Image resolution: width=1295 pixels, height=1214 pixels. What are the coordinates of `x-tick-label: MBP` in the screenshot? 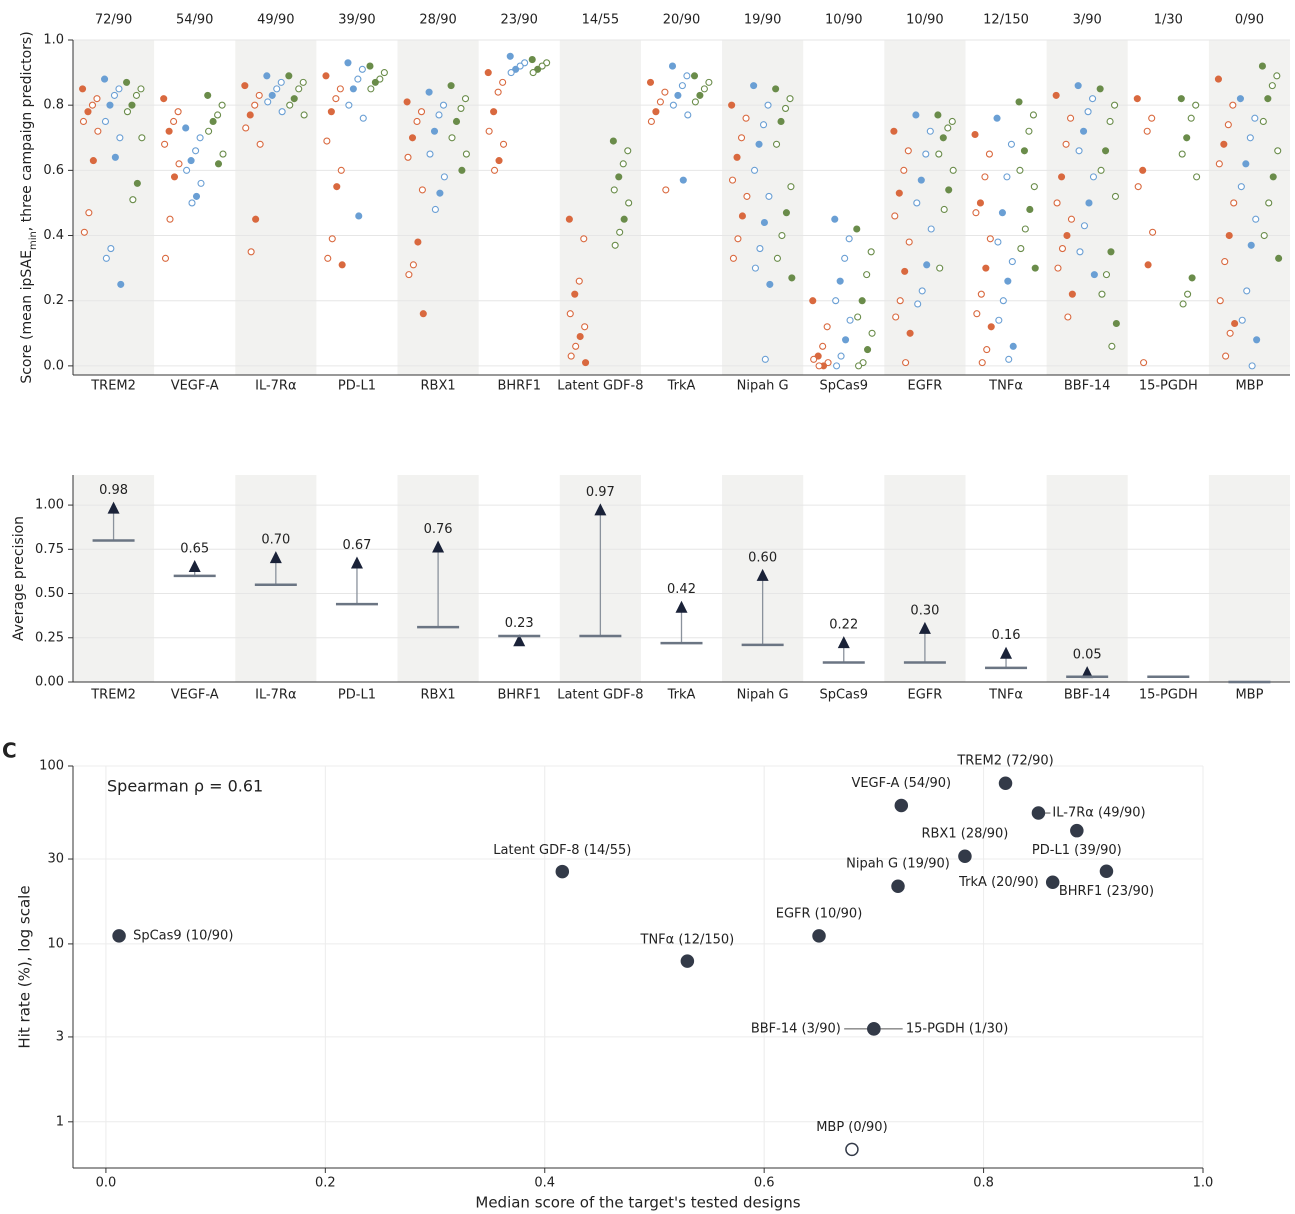 It's located at (1249, 386).